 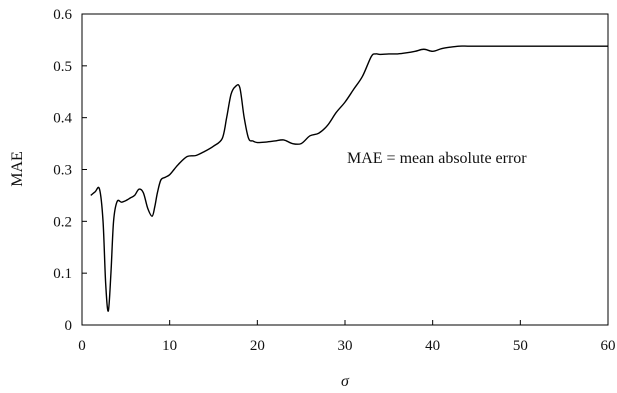 I want to click on y-tick-label: 0.1, so click(x=62, y=274).